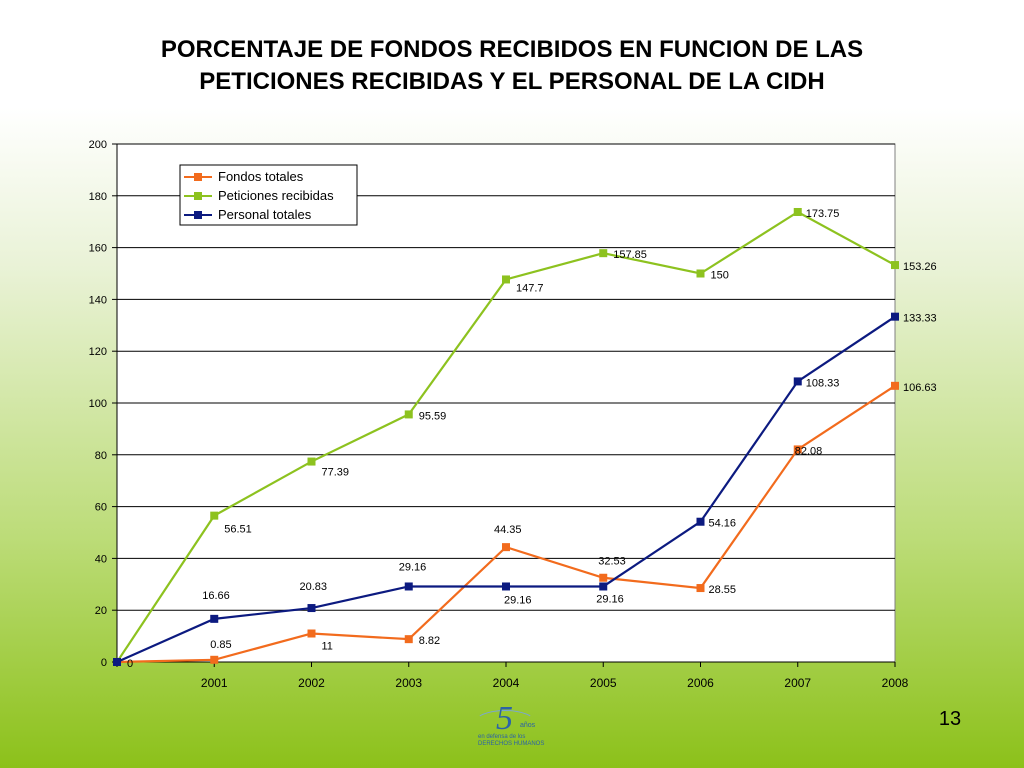 The height and width of the screenshot is (768, 1024). What do you see at coordinates (823, 214) in the screenshot?
I see `data-label: 173.75` at bounding box center [823, 214].